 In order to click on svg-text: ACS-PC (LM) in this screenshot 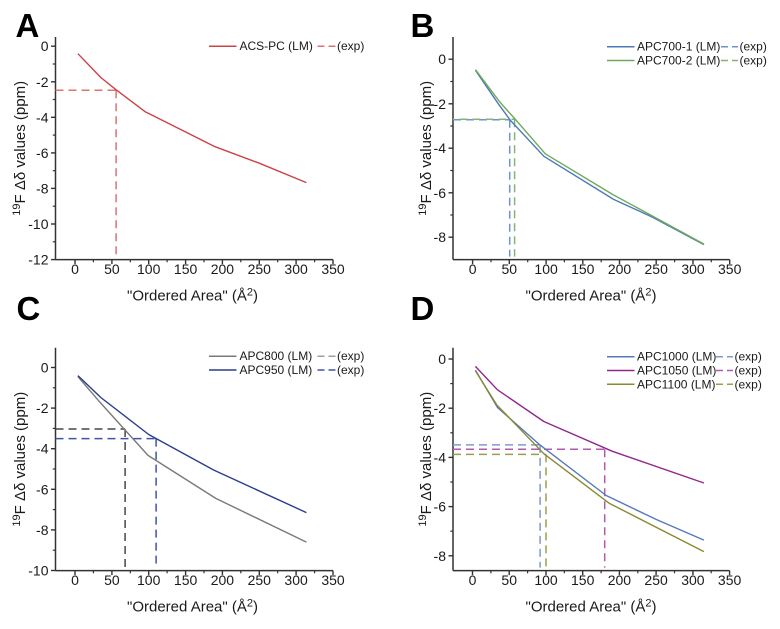, I will do `click(276, 46)`.